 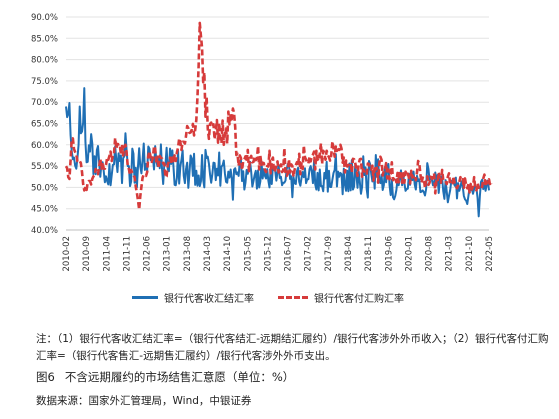 What do you see at coordinates (430, 254) in the screenshot?
I see `x-tick-label: 2020-08` at bounding box center [430, 254].